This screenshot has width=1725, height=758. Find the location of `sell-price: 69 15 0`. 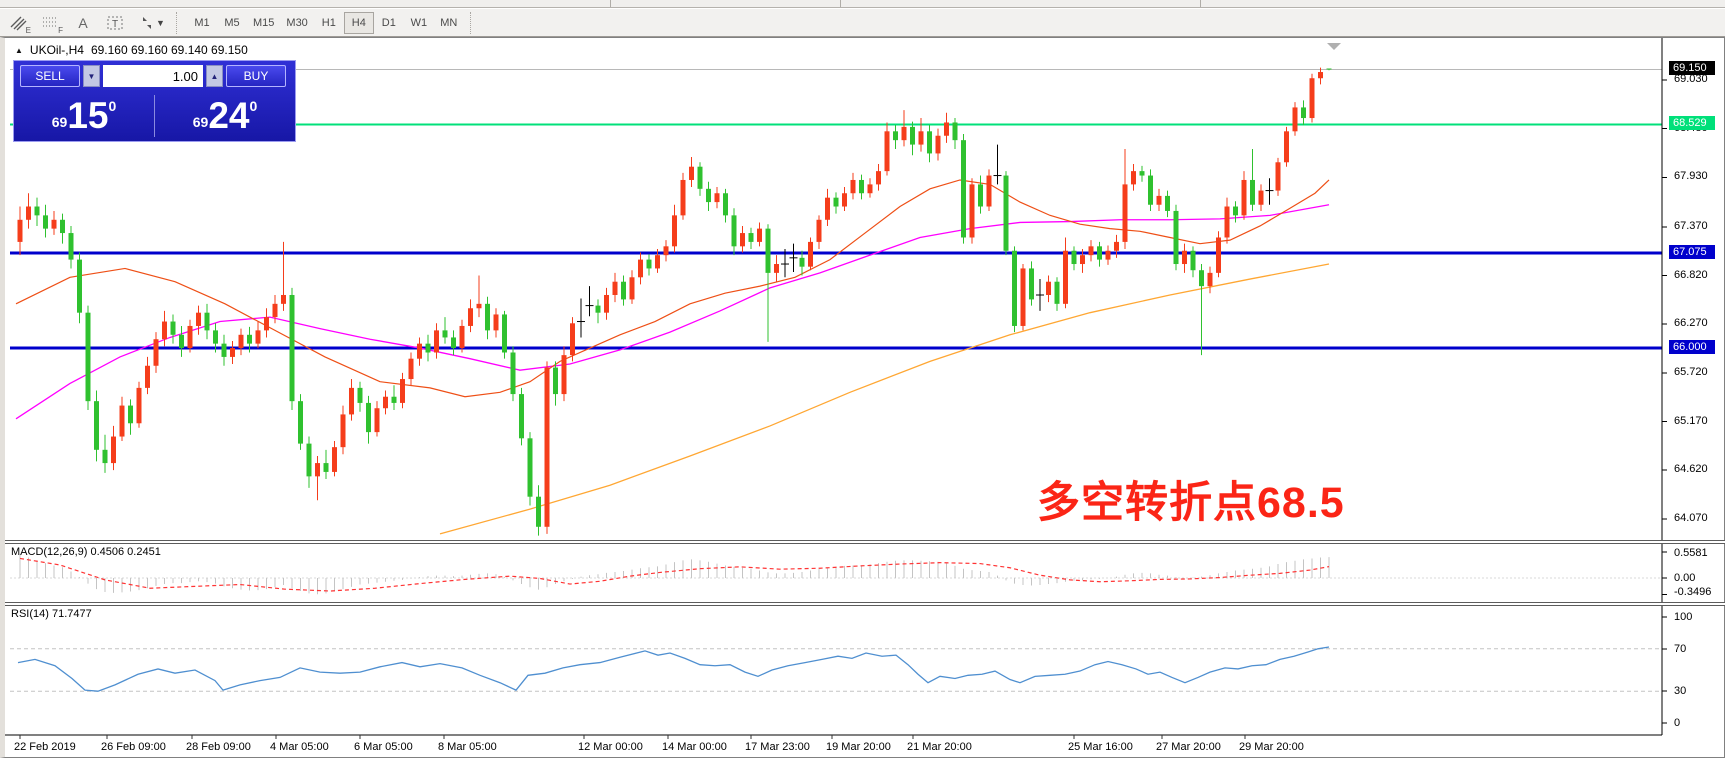

sell-price: 69 15 0 is located at coordinates (84, 115).